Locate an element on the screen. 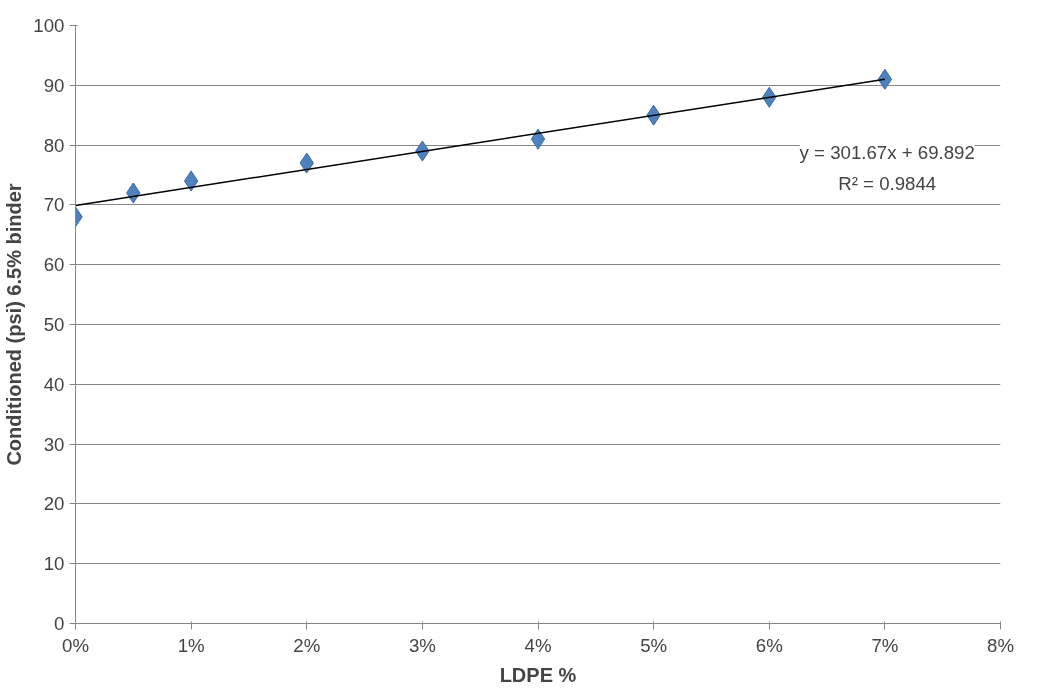 This screenshot has width=1043, height=691. x-tick-label: 0% is located at coordinates (75, 645).